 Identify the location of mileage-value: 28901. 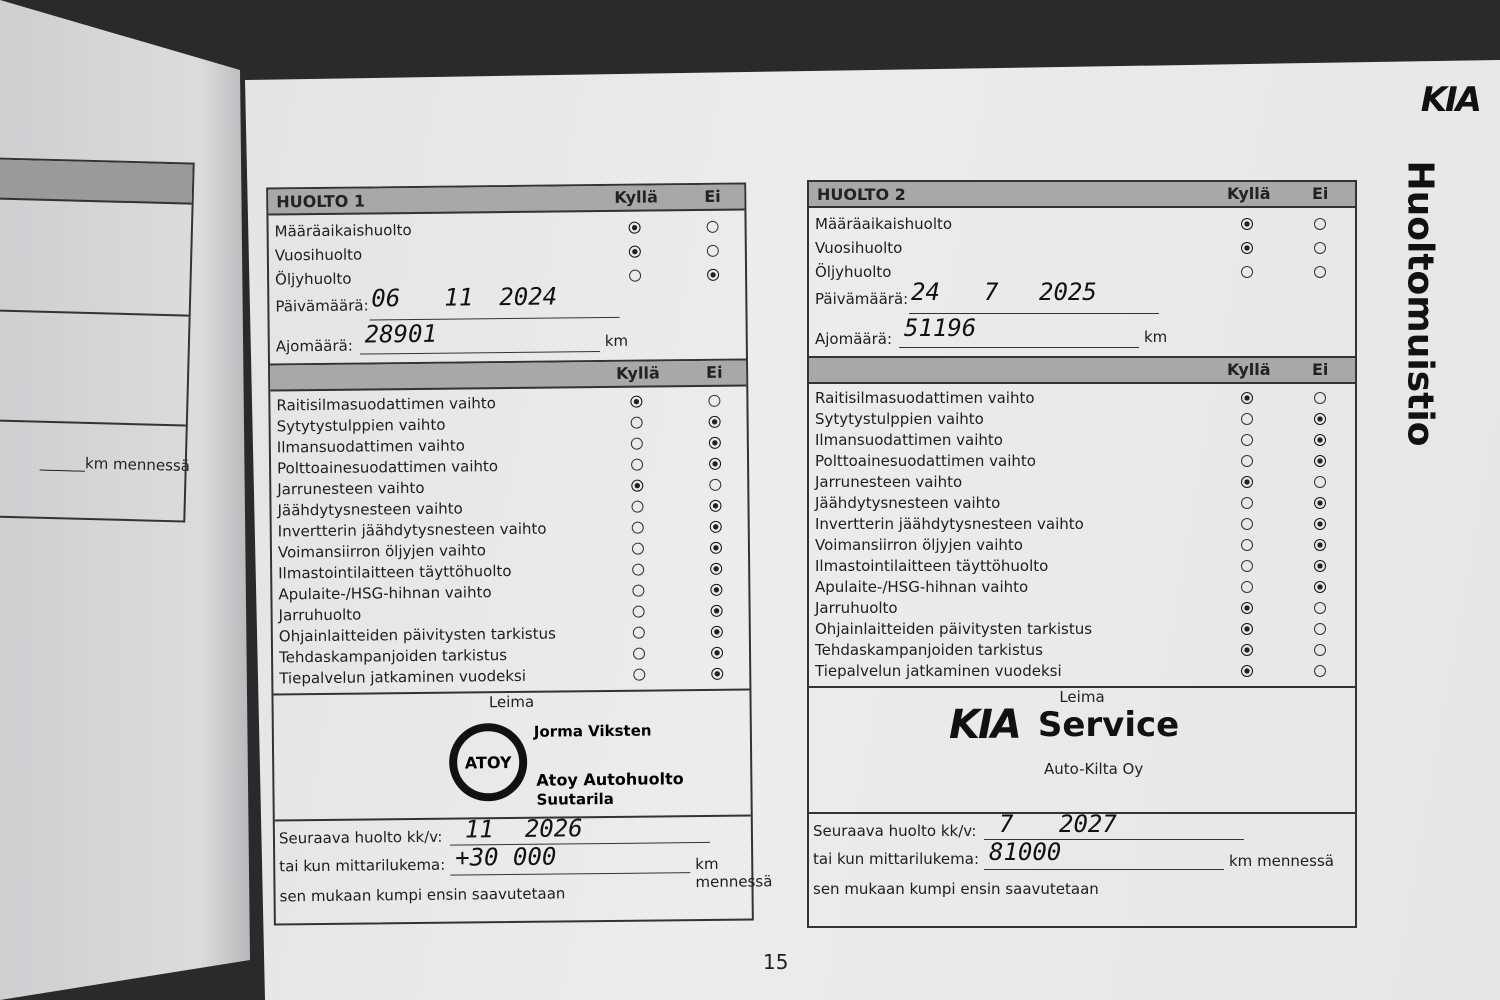
(401, 334).